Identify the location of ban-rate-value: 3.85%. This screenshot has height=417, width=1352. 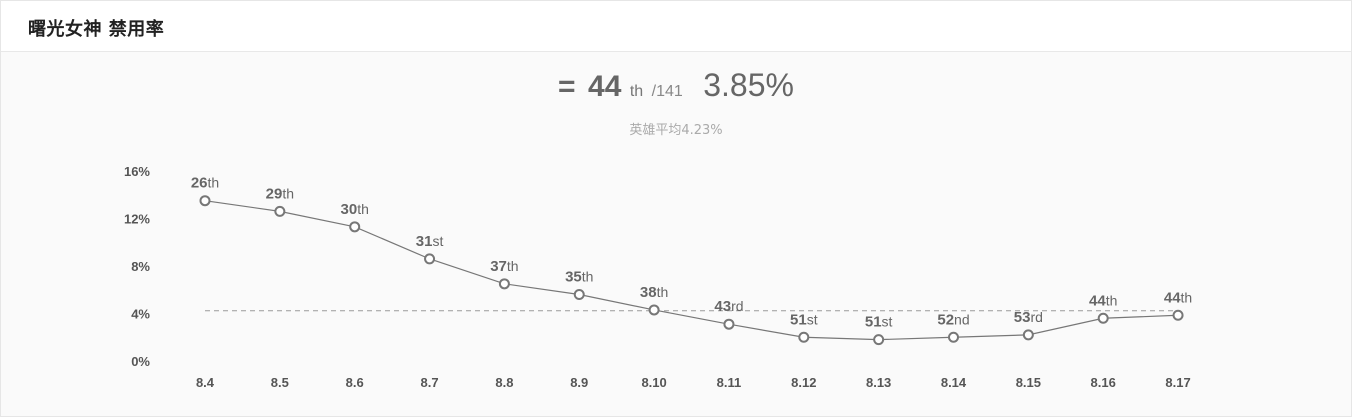
(748, 85).